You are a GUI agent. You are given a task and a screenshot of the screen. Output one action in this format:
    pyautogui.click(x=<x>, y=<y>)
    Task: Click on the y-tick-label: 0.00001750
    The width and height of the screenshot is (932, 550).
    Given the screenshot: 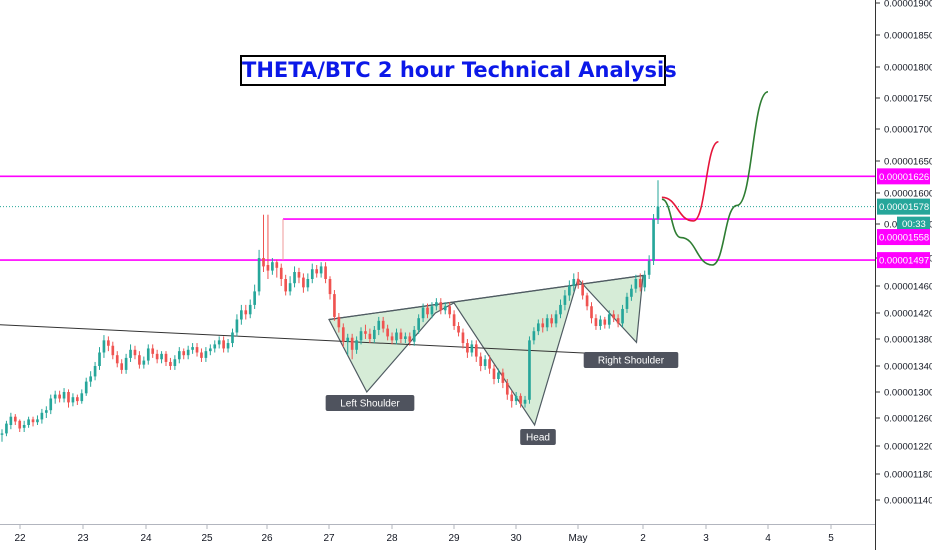 What is the action you would take?
    pyautogui.click(x=908, y=99)
    